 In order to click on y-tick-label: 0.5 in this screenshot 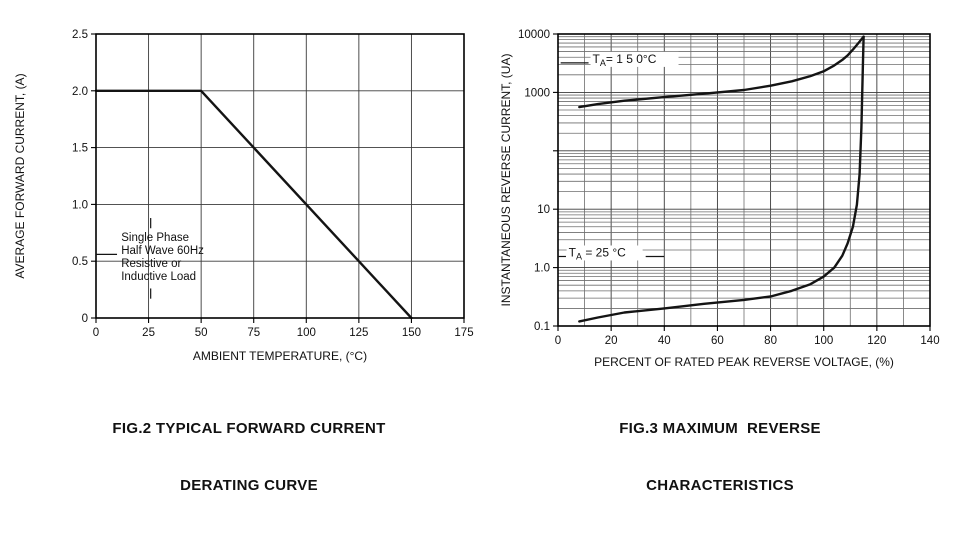, I will do `click(80, 262)`.